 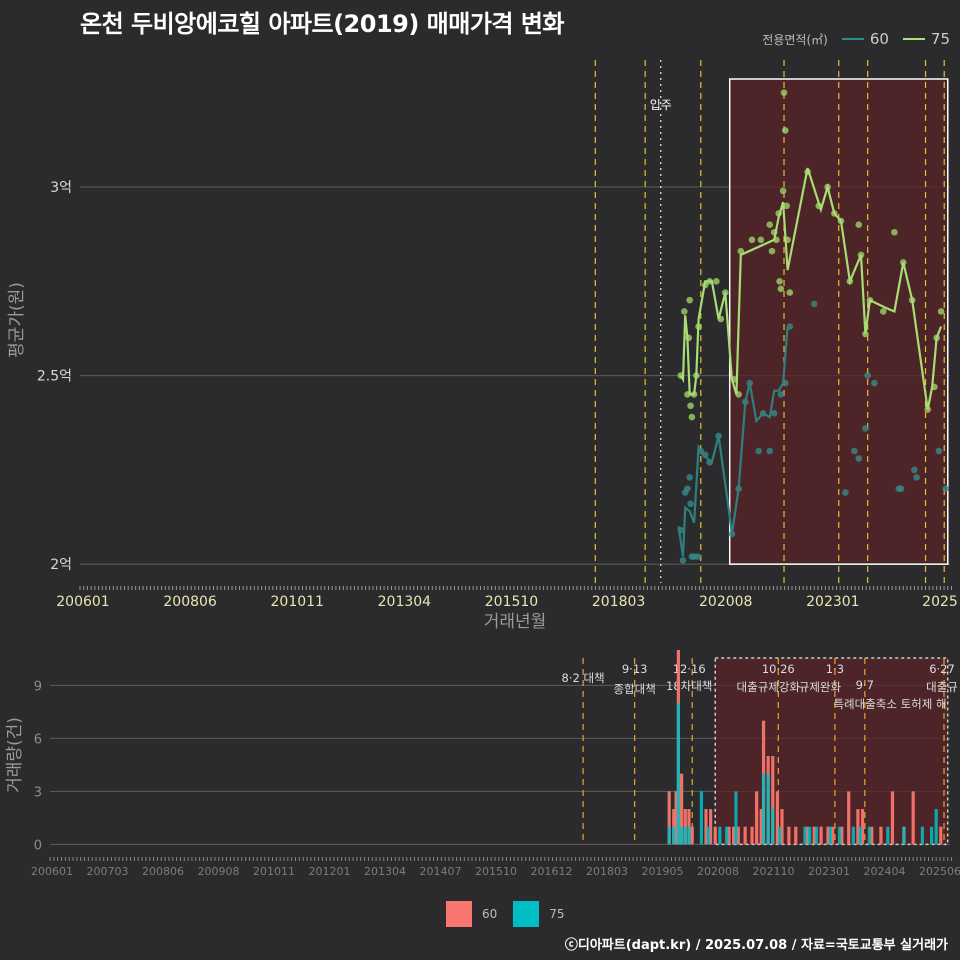 What do you see at coordinates (61, 188) in the screenshot?
I see `y-tick-label: 3억` at bounding box center [61, 188].